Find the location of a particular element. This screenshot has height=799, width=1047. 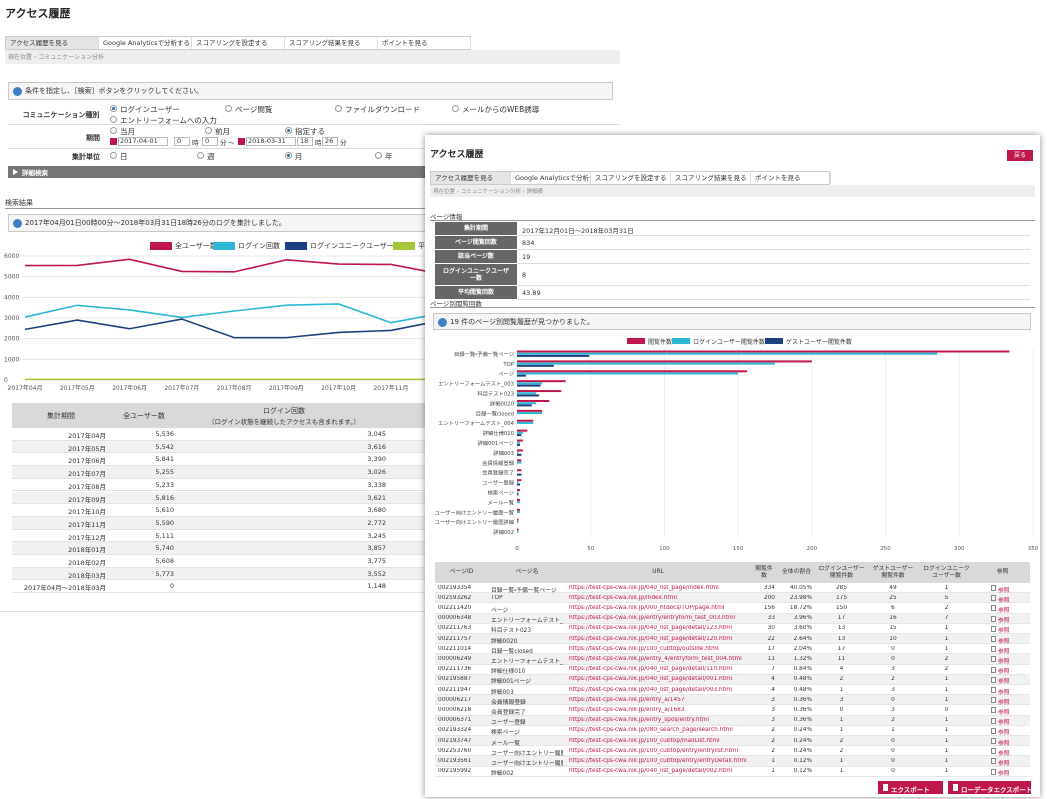

header-cell: ログインユニークユーザー数 is located at coordinates (946, 572).